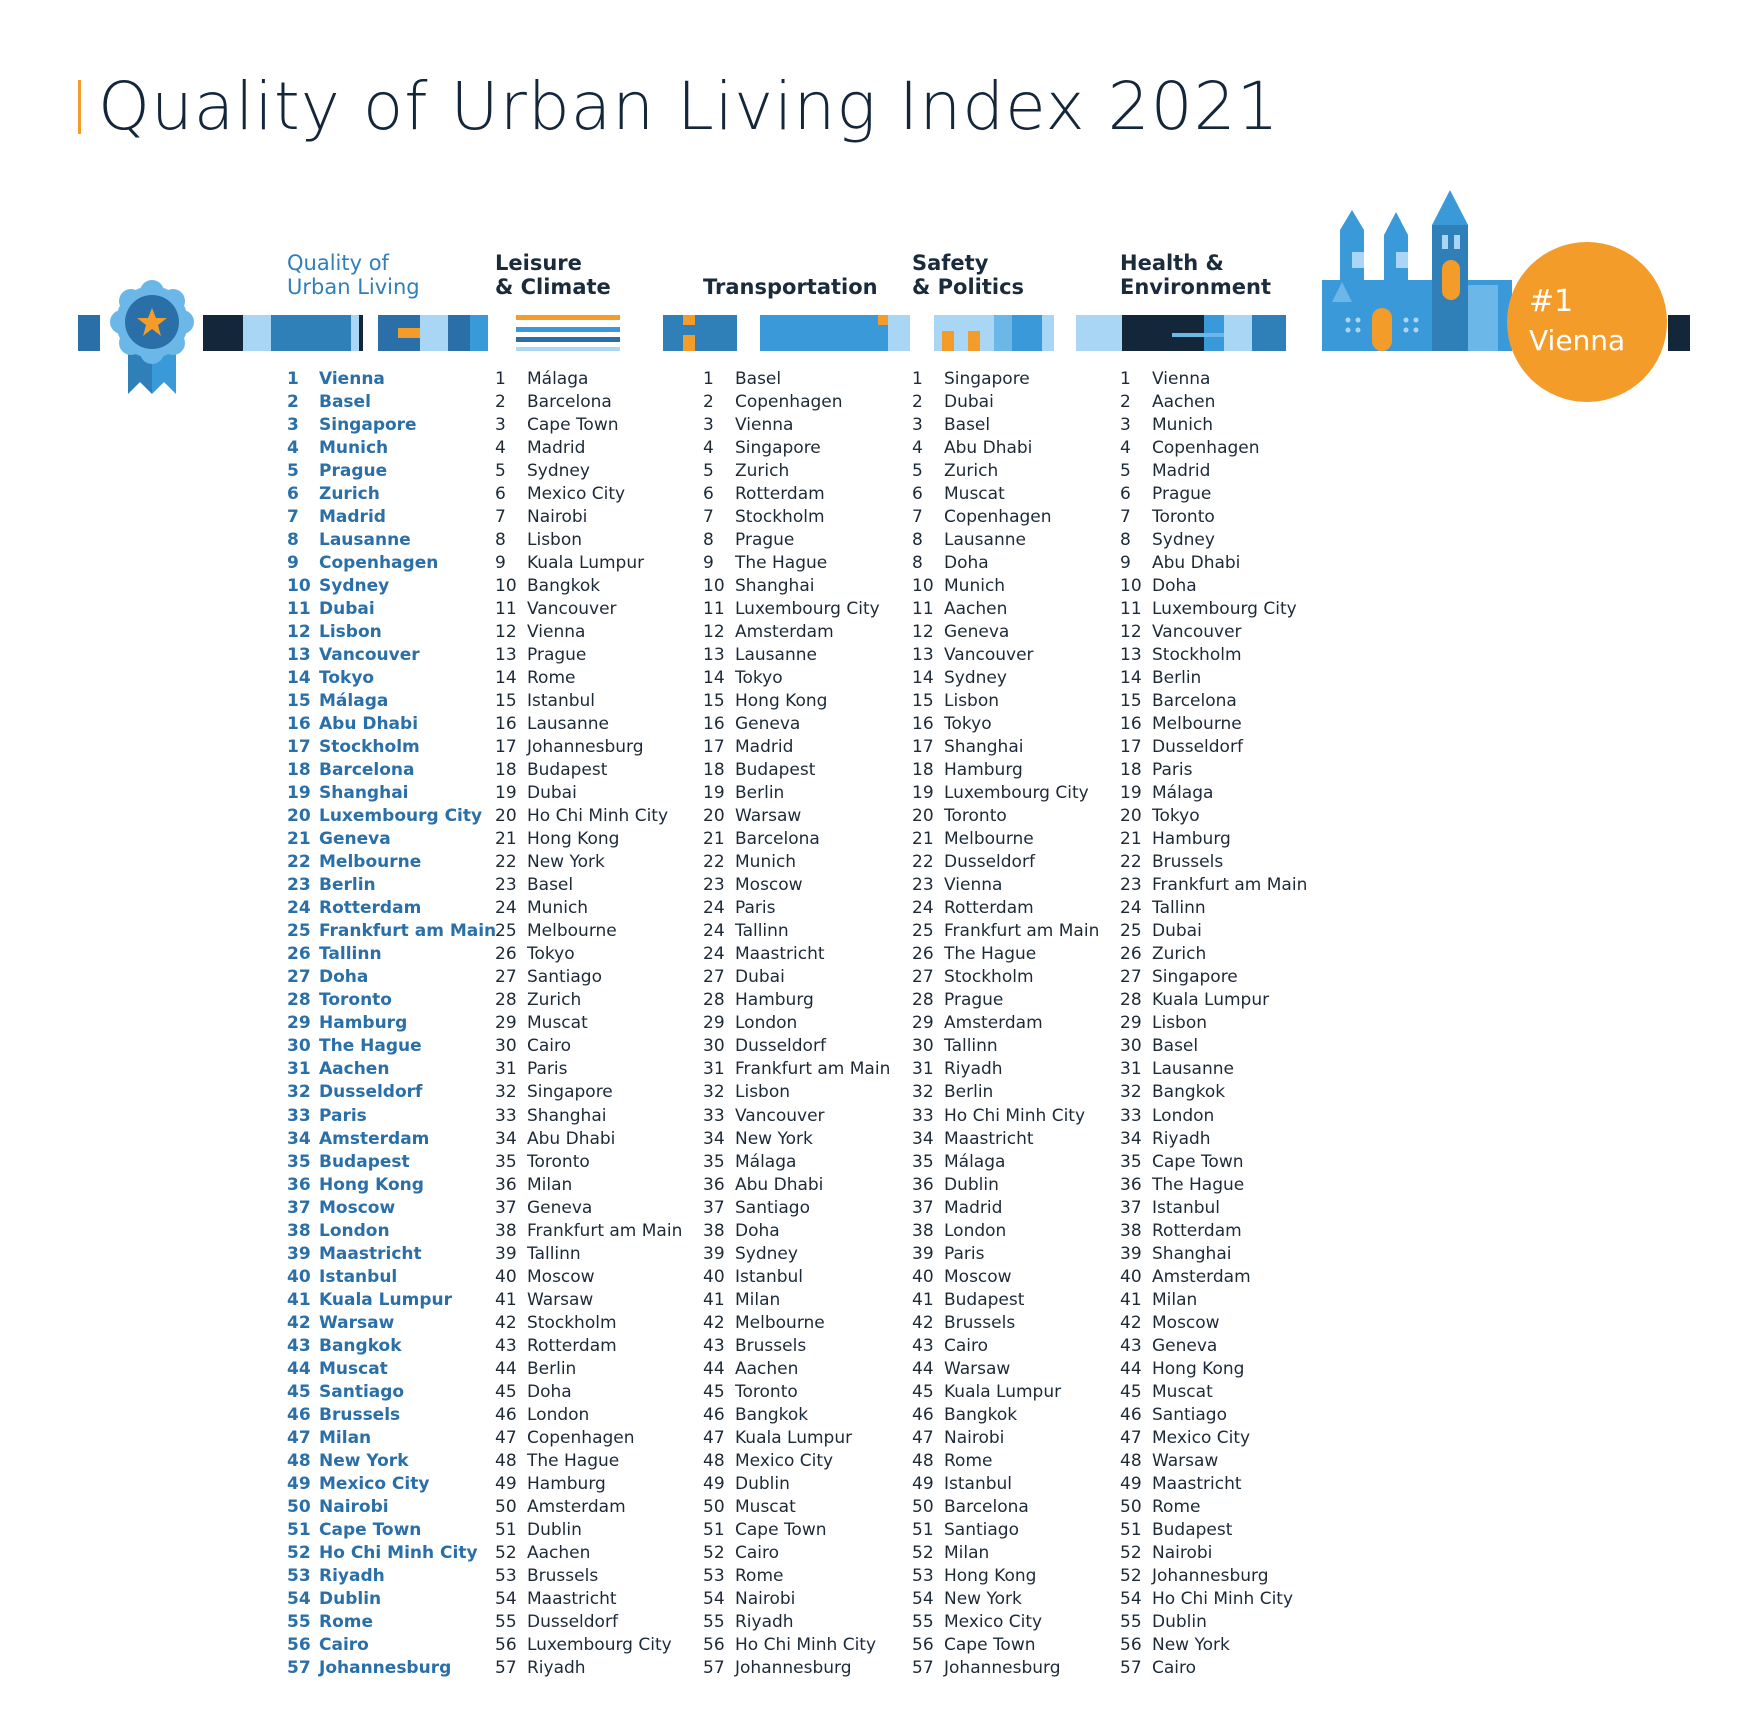 The height and width of the screenshot is (1720, 1754). What do you see at coordinates (1131, 1552) in the screenshot?
I see `rank-number: 52` at bounding box center [1131, 1552].